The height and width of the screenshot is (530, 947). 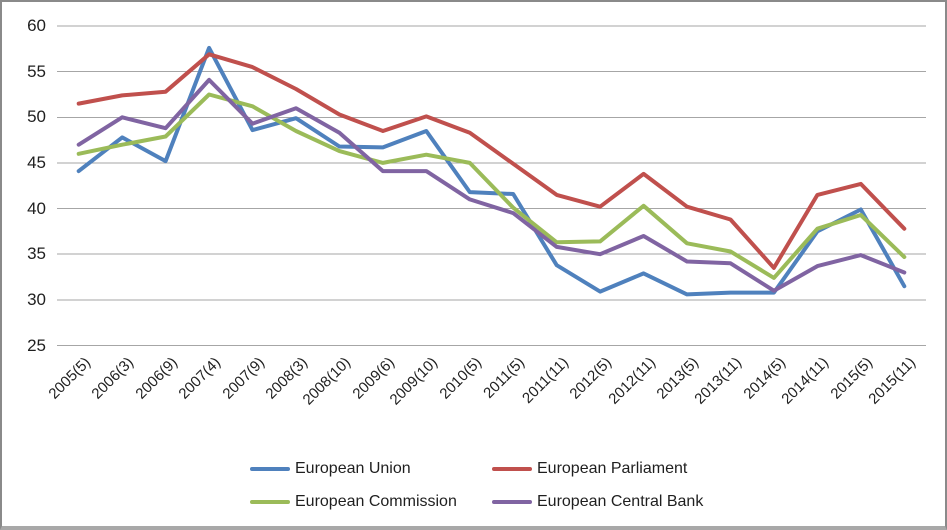 I want to click on legend-label-european-commission: European Commission, so click(x=376, y=501).